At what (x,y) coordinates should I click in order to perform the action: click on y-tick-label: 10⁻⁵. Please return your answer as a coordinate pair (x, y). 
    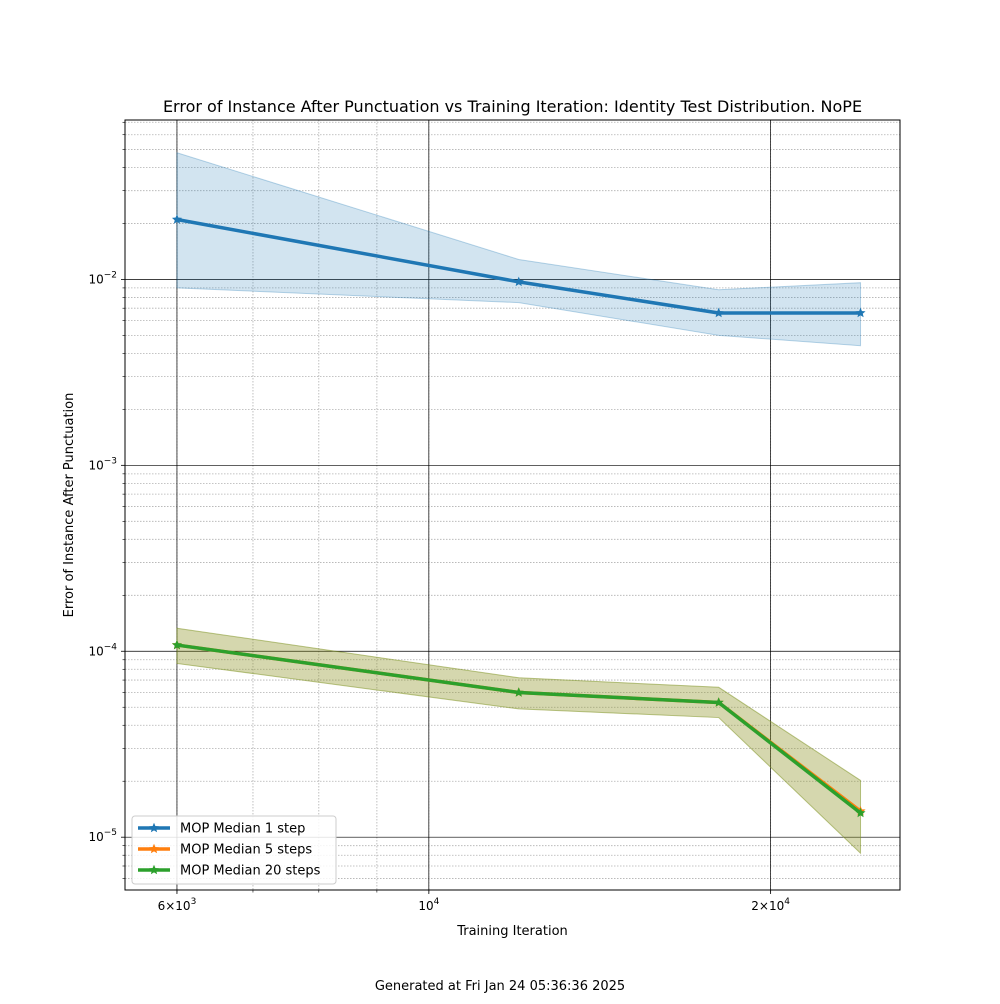
    Looking at the image, I should click on (102, 836).